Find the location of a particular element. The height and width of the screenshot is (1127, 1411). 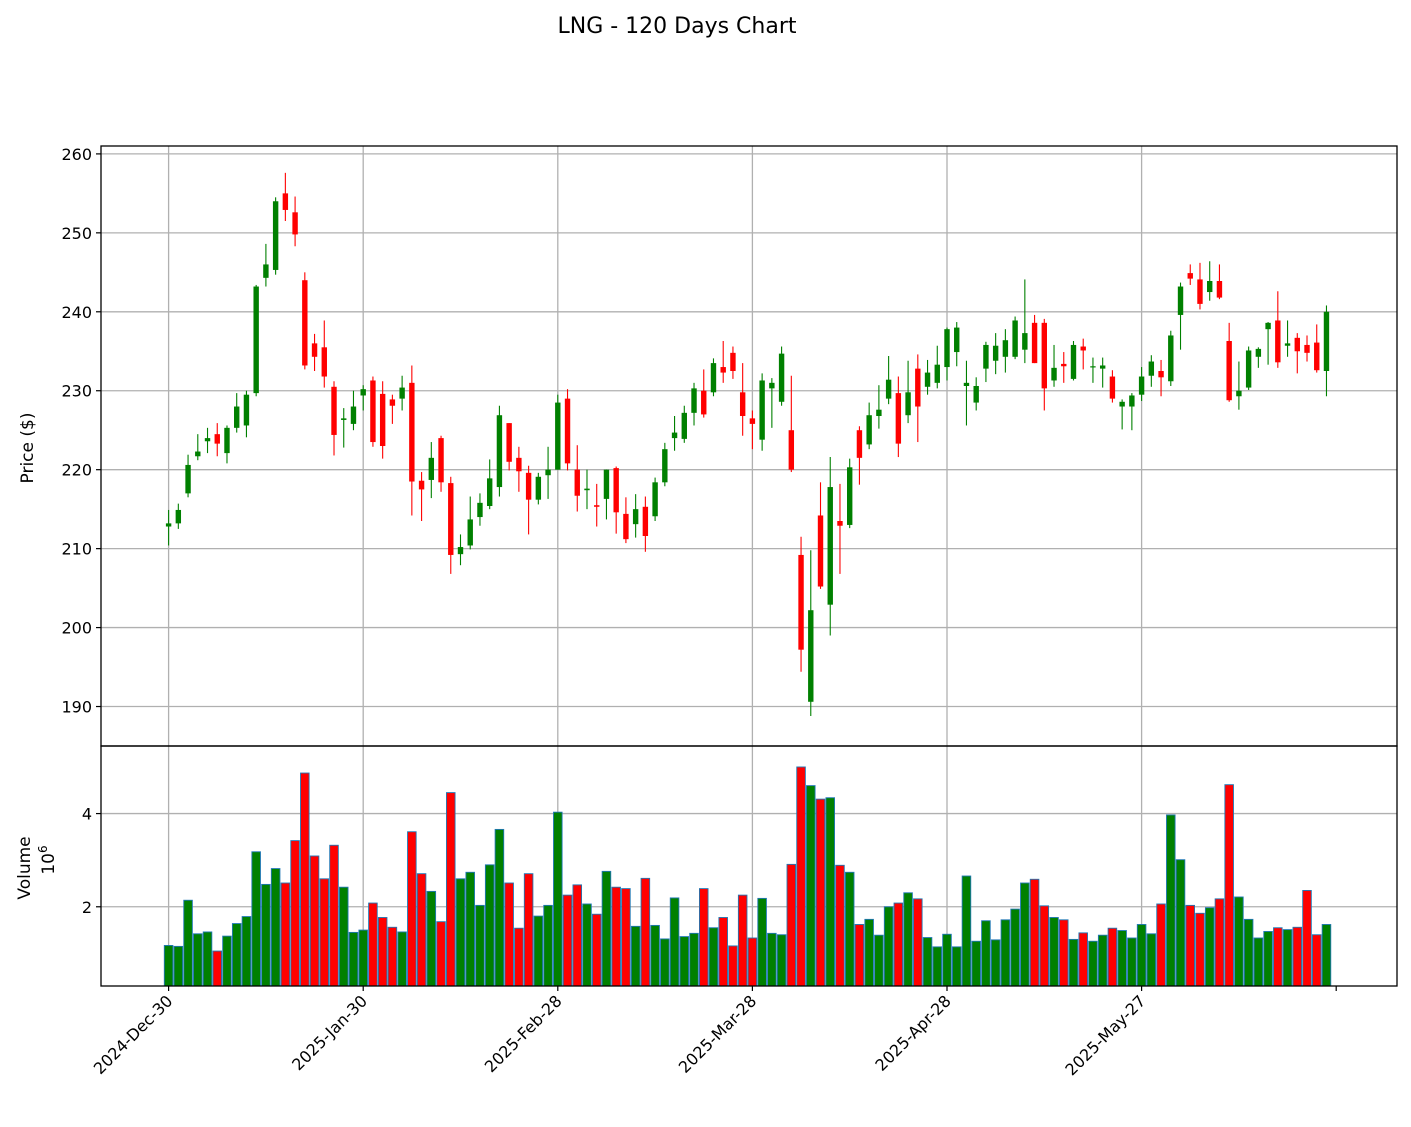

volume-scale-label: 106 is located at coordinates (47, 859).